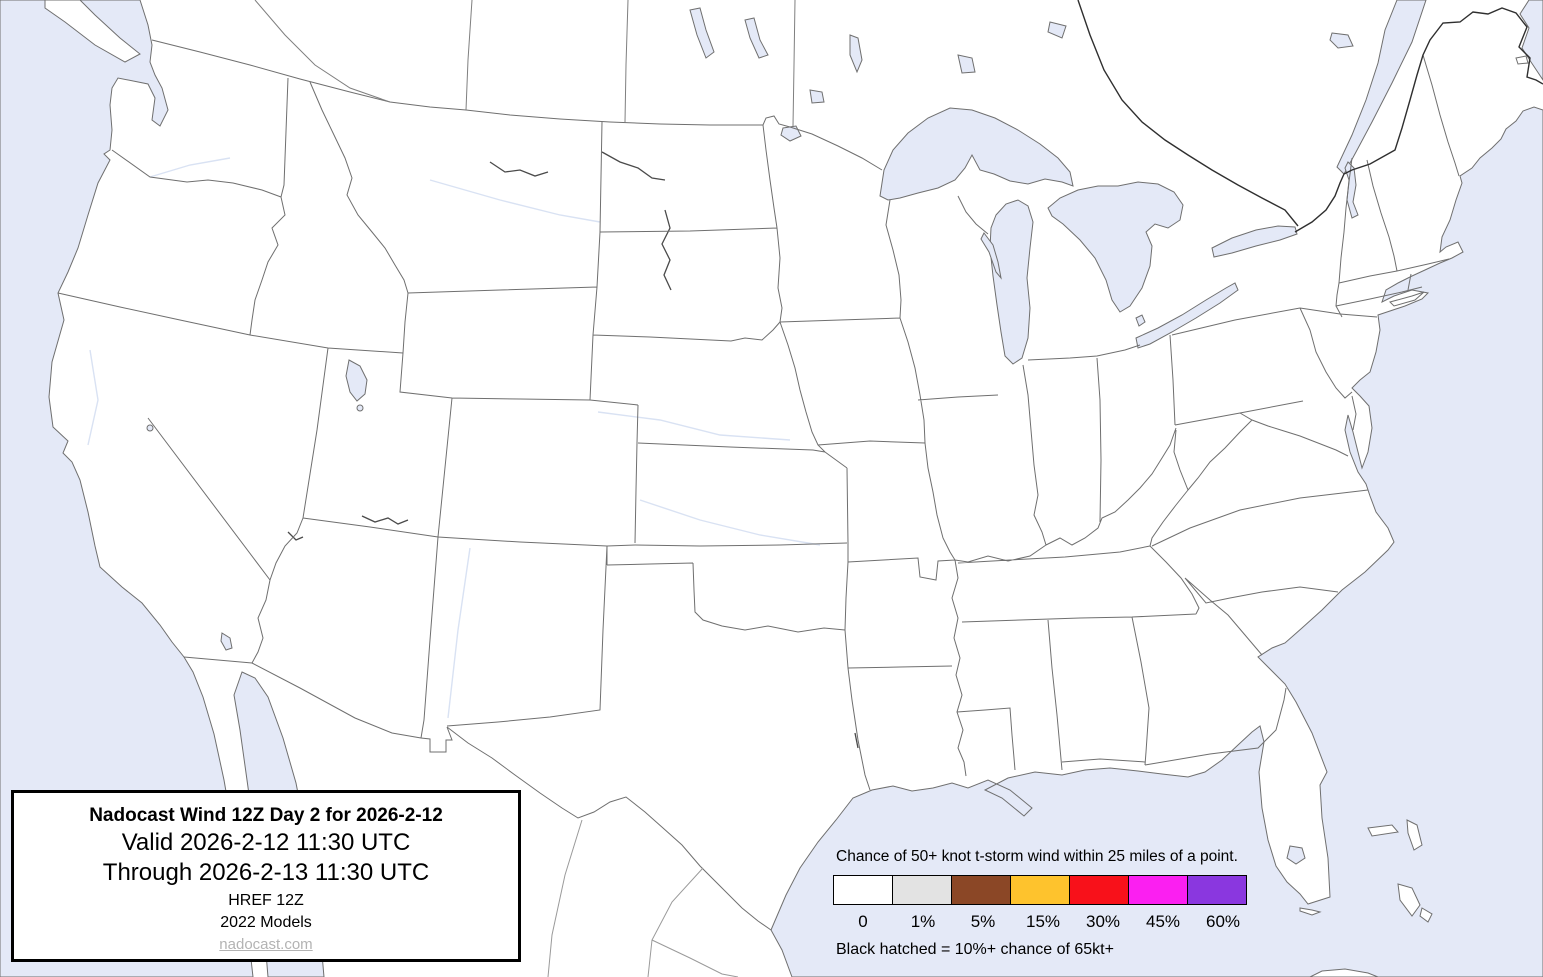  I want to click on nadocast-link: nadocast.com, so click(266, 944).